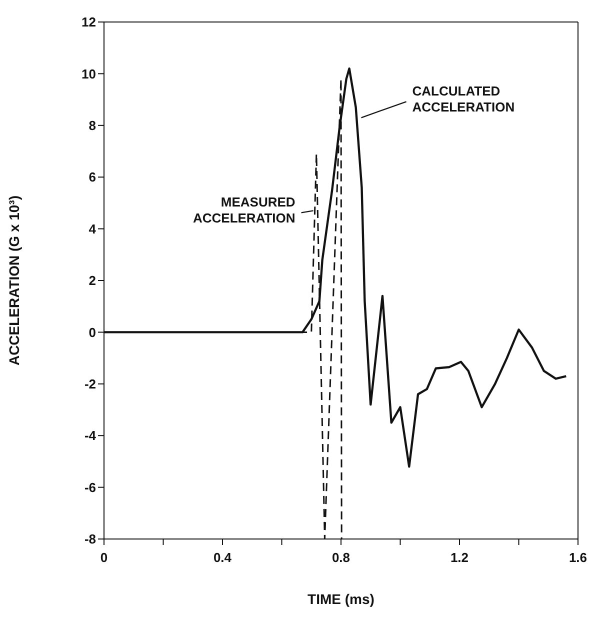 This screenshot has width=592, height=618. Describe the element at coordinates (90, 539) in the screenshot. I see `y-tick-label: -8` at that location.